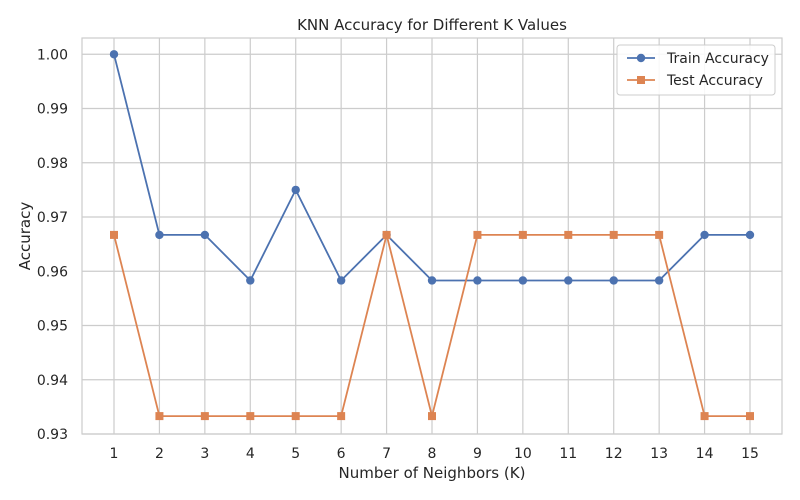 This screenshot has height=500, width=800. I want to click on x-axis-label: Number of Neighbors (K), so click(432, 473).